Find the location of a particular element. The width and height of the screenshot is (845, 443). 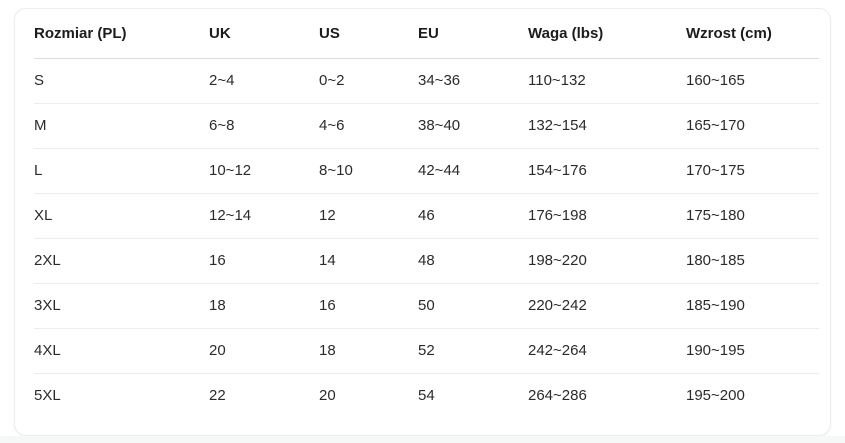

cell-eu: 46 is located at coordinates (473, 216).